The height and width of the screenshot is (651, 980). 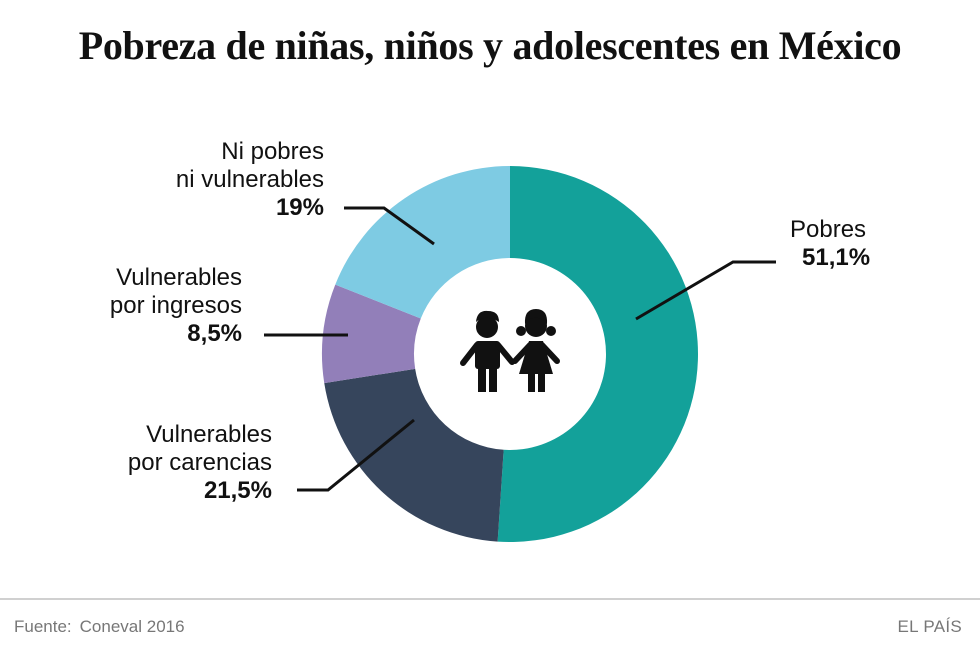 What do you see at coordinates (490, 599) in the screenshot?
I see `footer-divider` at bounding box center [490, 599].